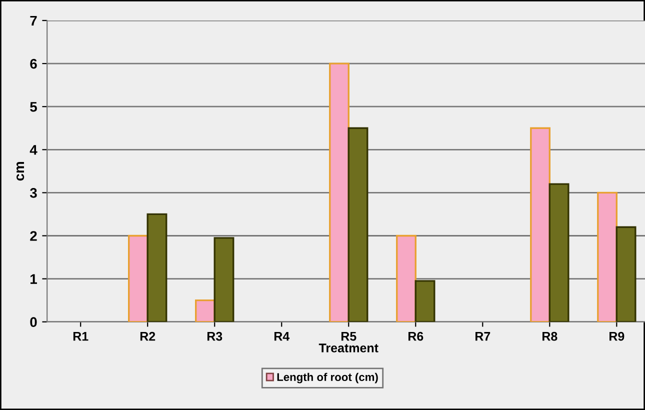 Image resolution: width=645 pixels, height=410 pixels. Describe the element at coordinates (416, 336) in the screenshot. I see `x-tick-label: R6` at that location.